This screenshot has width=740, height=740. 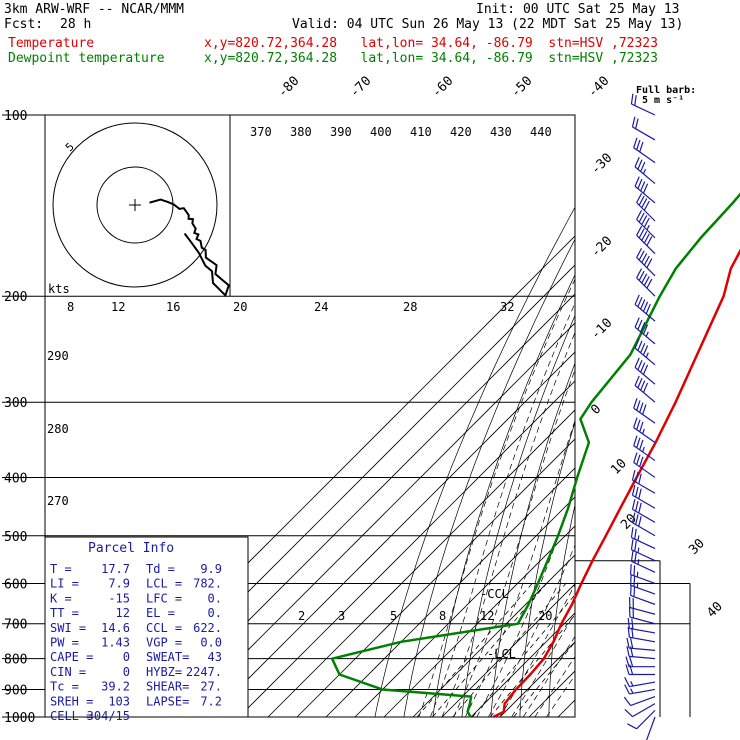 I want to click on init-time: Init: 00 UTC Sat 25 May 13, so click(x=578, y=9).